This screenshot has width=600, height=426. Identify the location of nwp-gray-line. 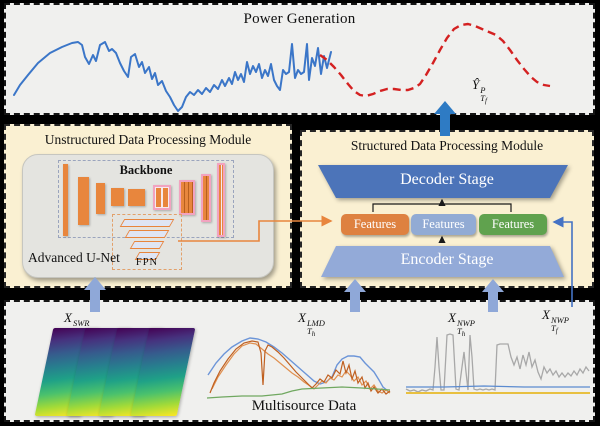
(497, 363).